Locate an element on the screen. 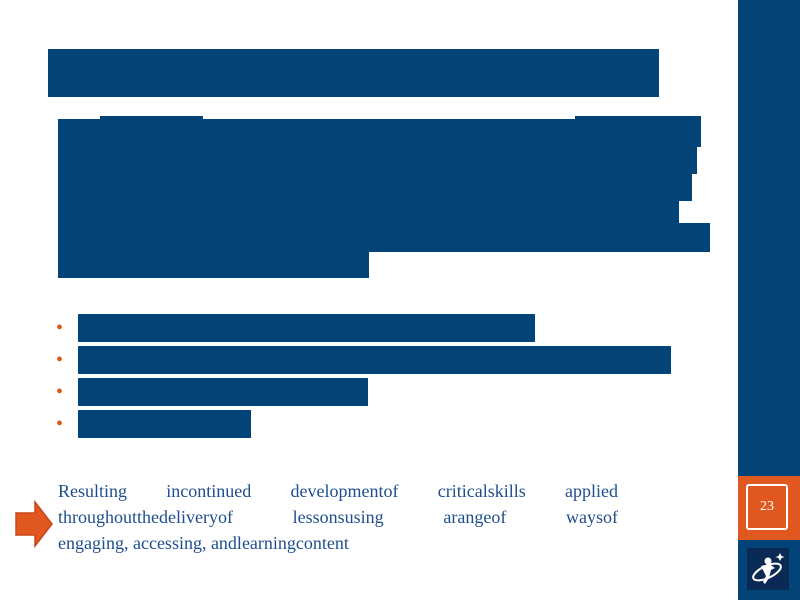 The width and height of the screenshot is (800, 600). page-number: 23 is located at coordinates (767, 507).